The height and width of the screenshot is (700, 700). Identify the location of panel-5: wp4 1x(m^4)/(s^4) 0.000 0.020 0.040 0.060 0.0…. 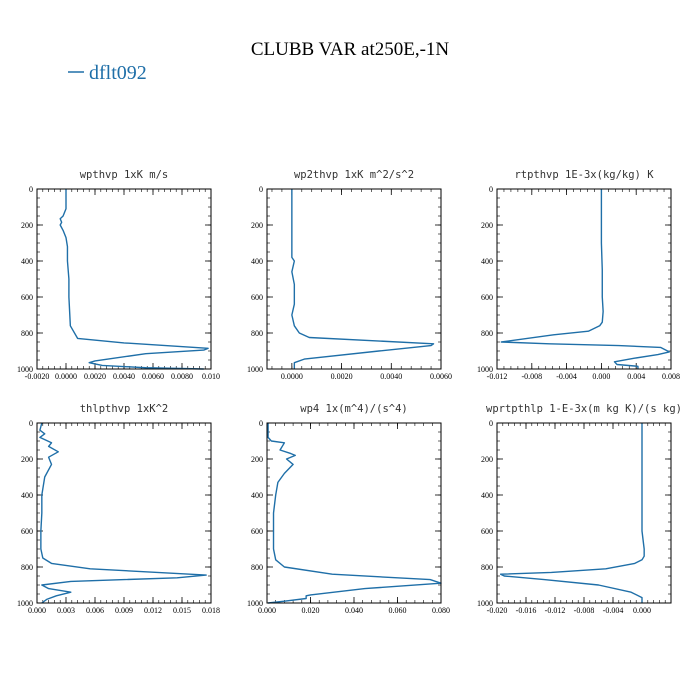
(348, 509).